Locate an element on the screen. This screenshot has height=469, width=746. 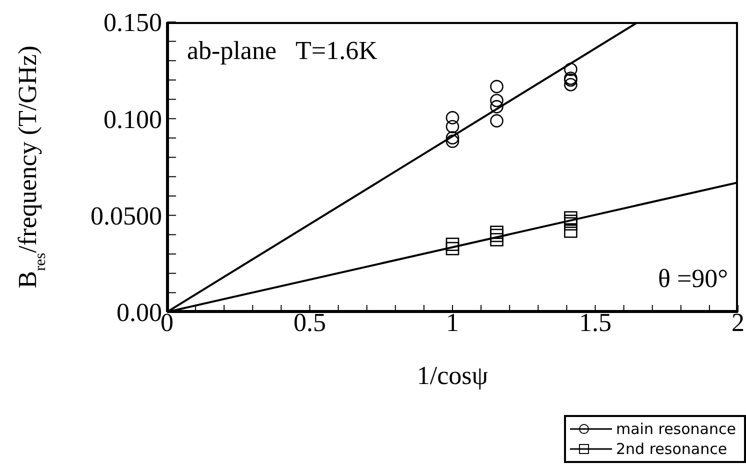
x-tick-label: 1 is located at coordinates (452, 322).